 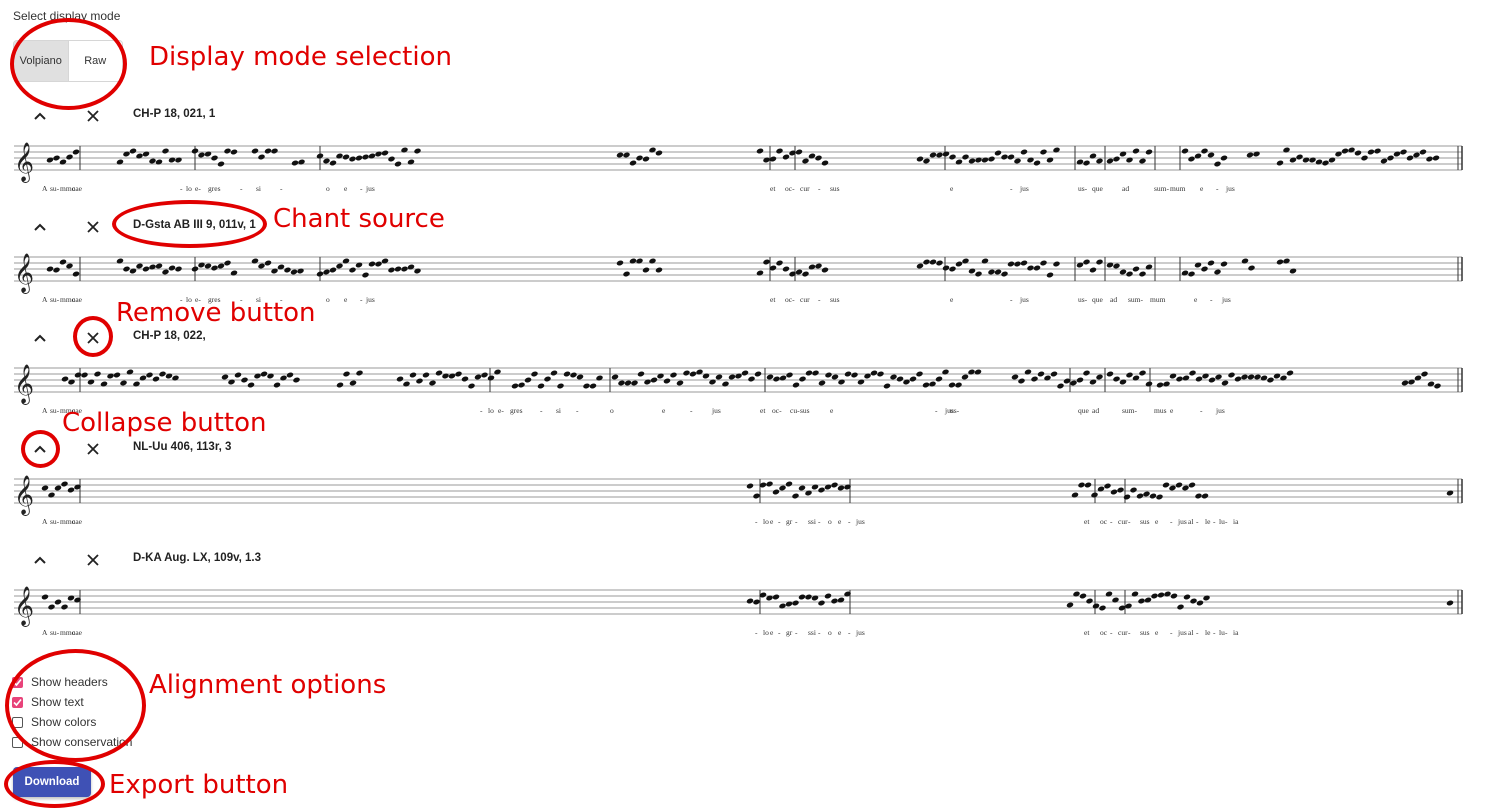 I want to click on syllable: su-, so click(x=55, y=521).